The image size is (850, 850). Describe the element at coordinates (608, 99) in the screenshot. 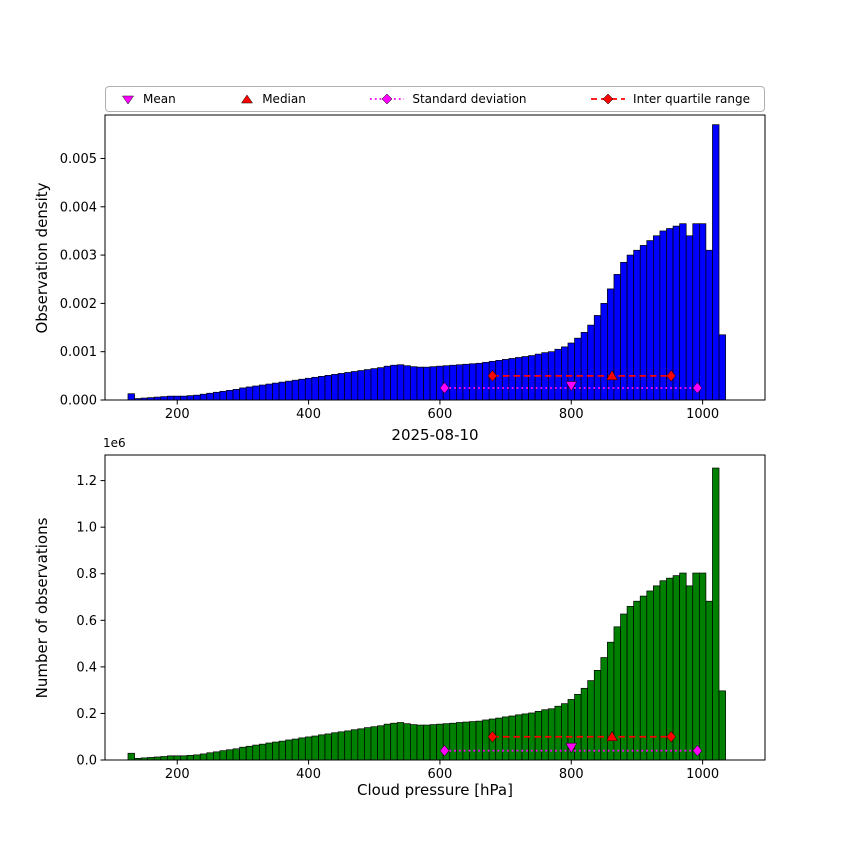

I see `iqr-marker-icon` at that location.